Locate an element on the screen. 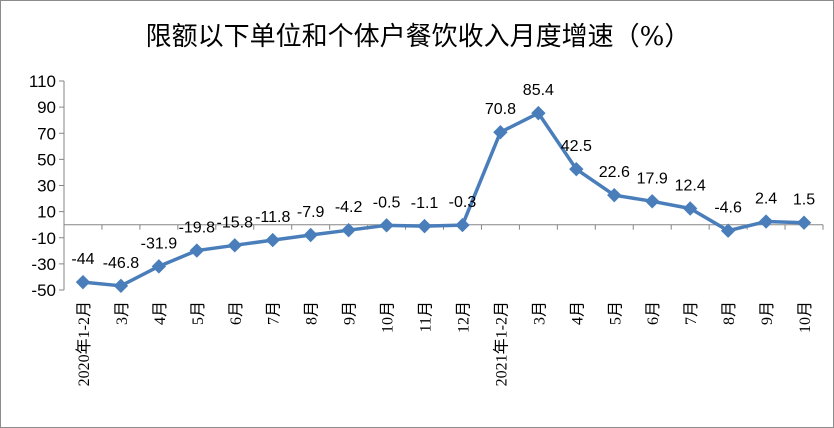 The width and height of the screenshot is (834, 428). data-label: 1.5 is located at coordinates (804, 200).